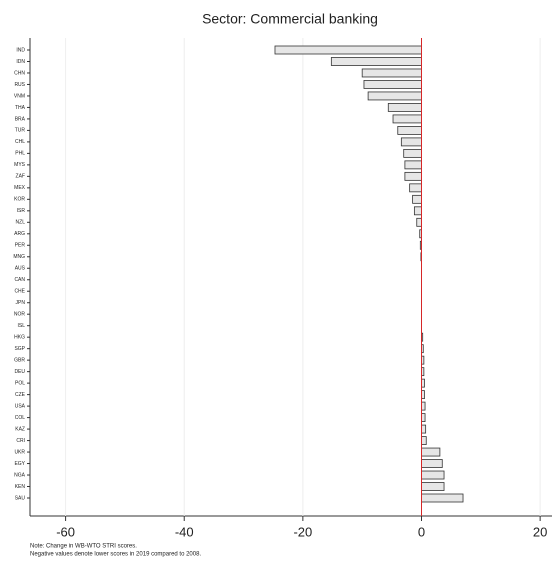 The height and width of the screenshot is (563, 554). What do you see at coordinates (65, 531) in the screenshot?
I see `x-tick-label: -60` at bounding box center [65, 531].